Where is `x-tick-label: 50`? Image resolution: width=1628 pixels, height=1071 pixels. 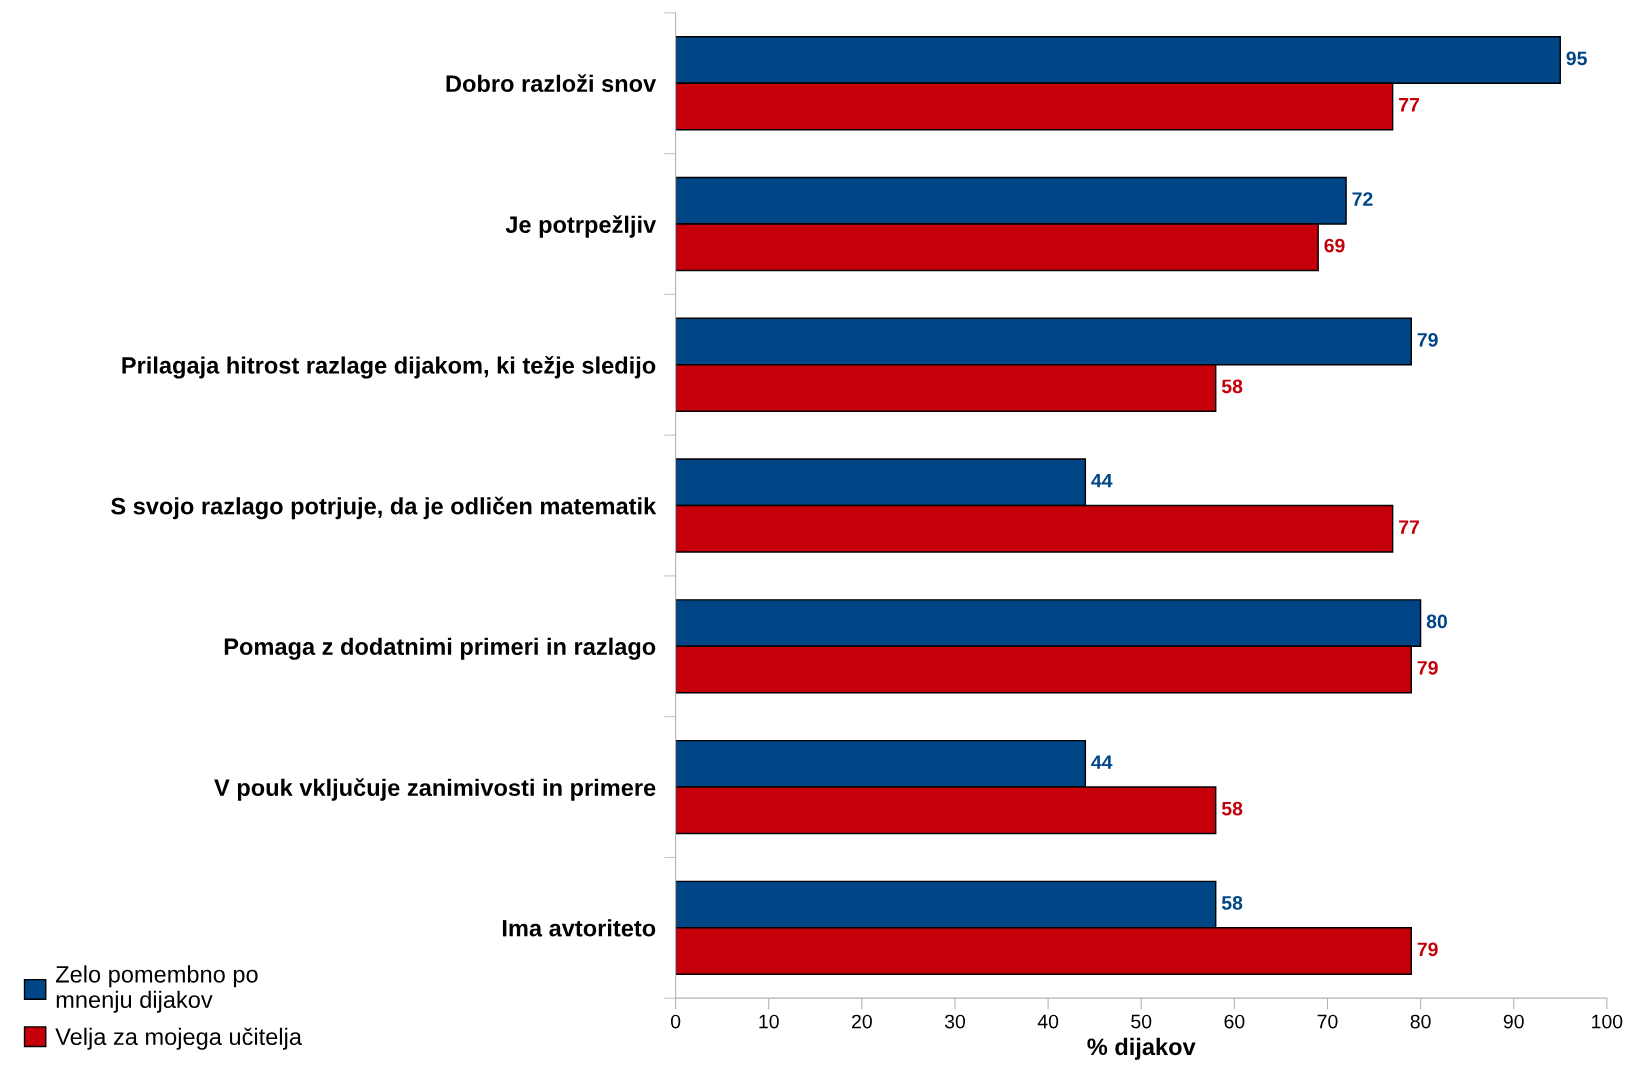
x-tick-label: 50 is located at coordinates (1141, 1021).